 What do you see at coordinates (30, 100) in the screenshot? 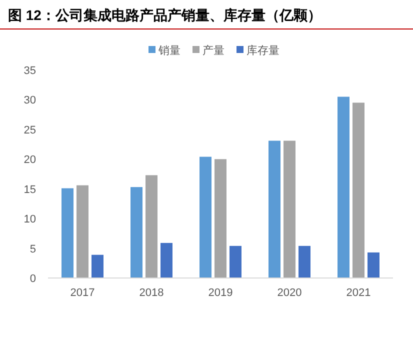
I see `y-tick-label: 30` at bounding box center [30, 100].